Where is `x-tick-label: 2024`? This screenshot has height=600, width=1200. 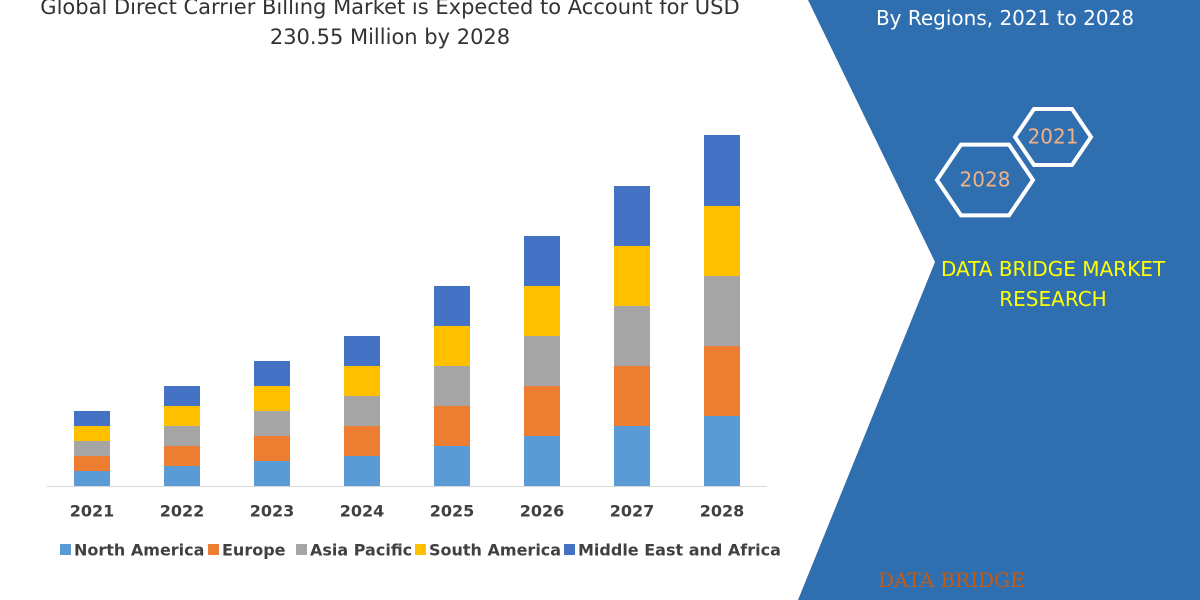
x-tick-label: 2024 is located at coordinates (362, 511).